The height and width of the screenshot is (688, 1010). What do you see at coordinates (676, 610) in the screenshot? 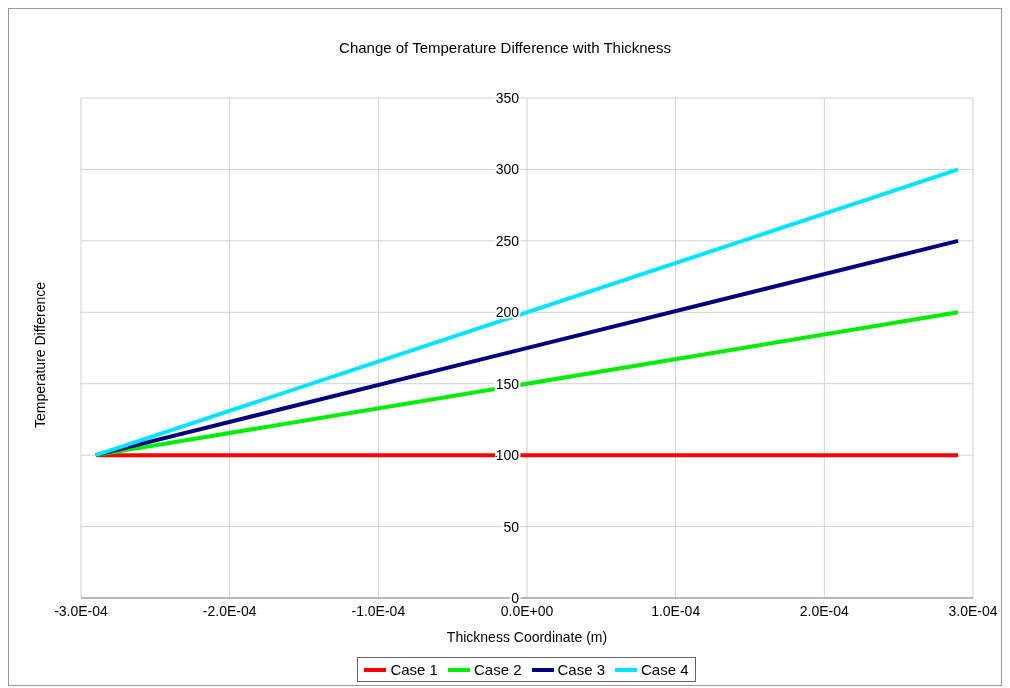
I see `x-tick-label: 1.0E-04` at bounding box center [676, 610].